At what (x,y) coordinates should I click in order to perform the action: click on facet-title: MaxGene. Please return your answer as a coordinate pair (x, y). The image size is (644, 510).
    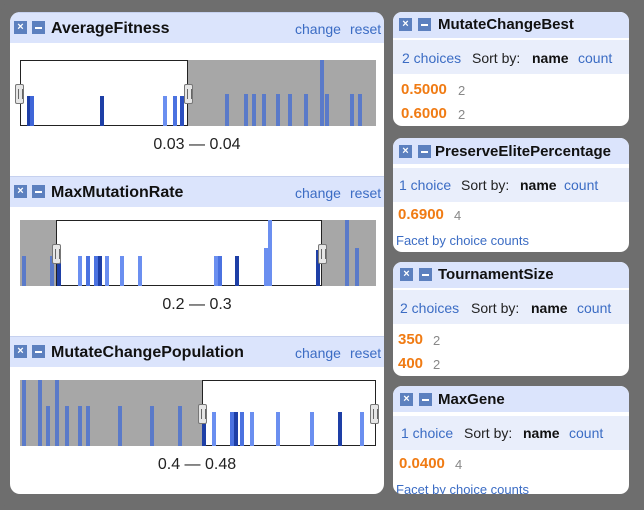
    Looking at the image, I should click on (471, 399).